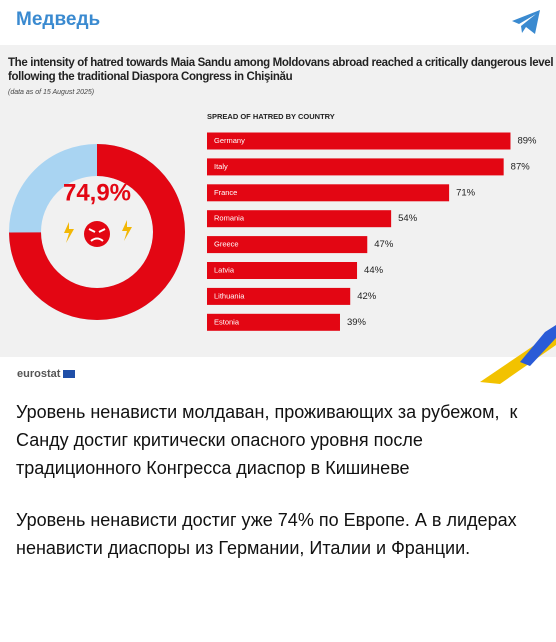 The image size is (556, 642). I want to click on value-label: 89%, so click(527, 141).